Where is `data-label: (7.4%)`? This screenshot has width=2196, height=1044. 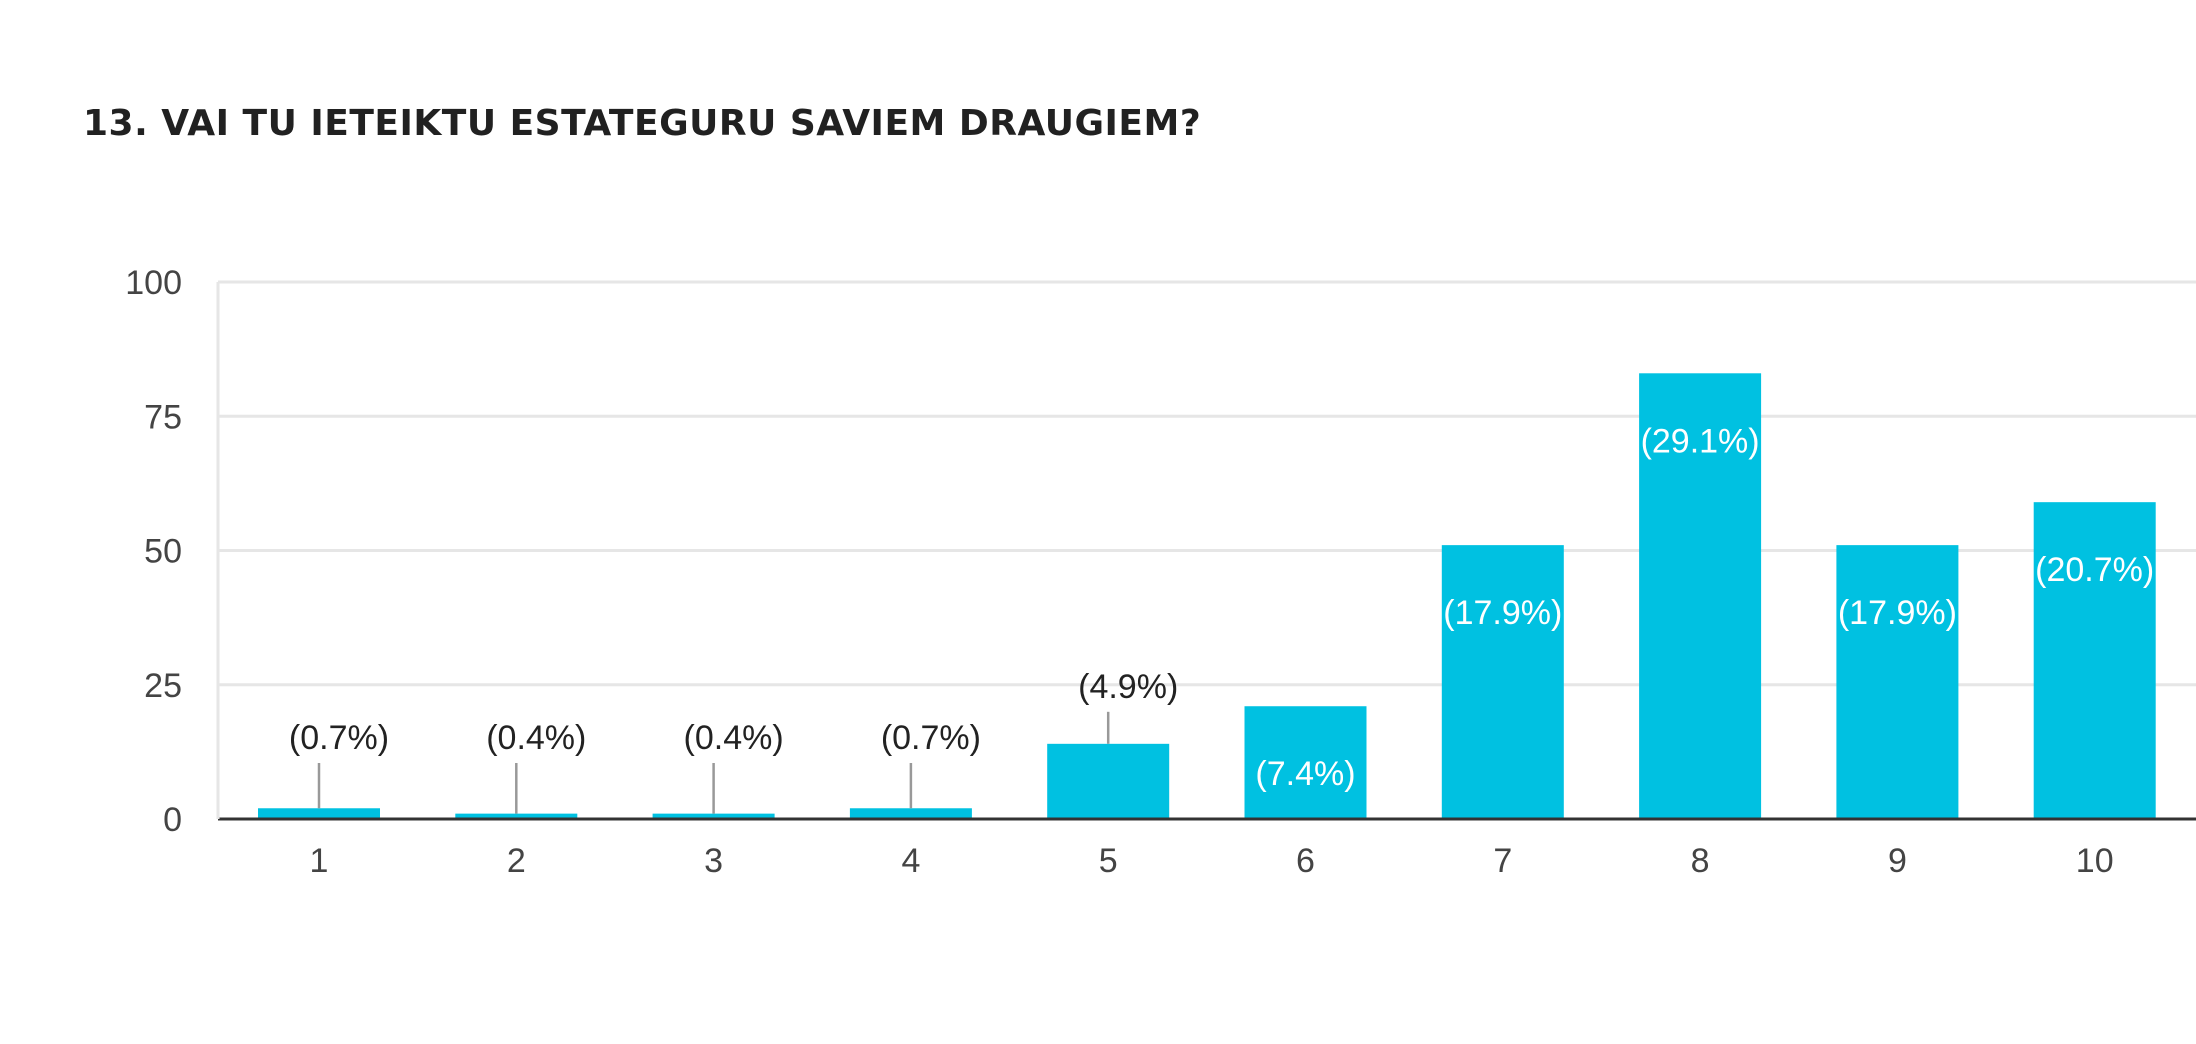
data-label: (7.4%) is located at coordinates (1305, 774).